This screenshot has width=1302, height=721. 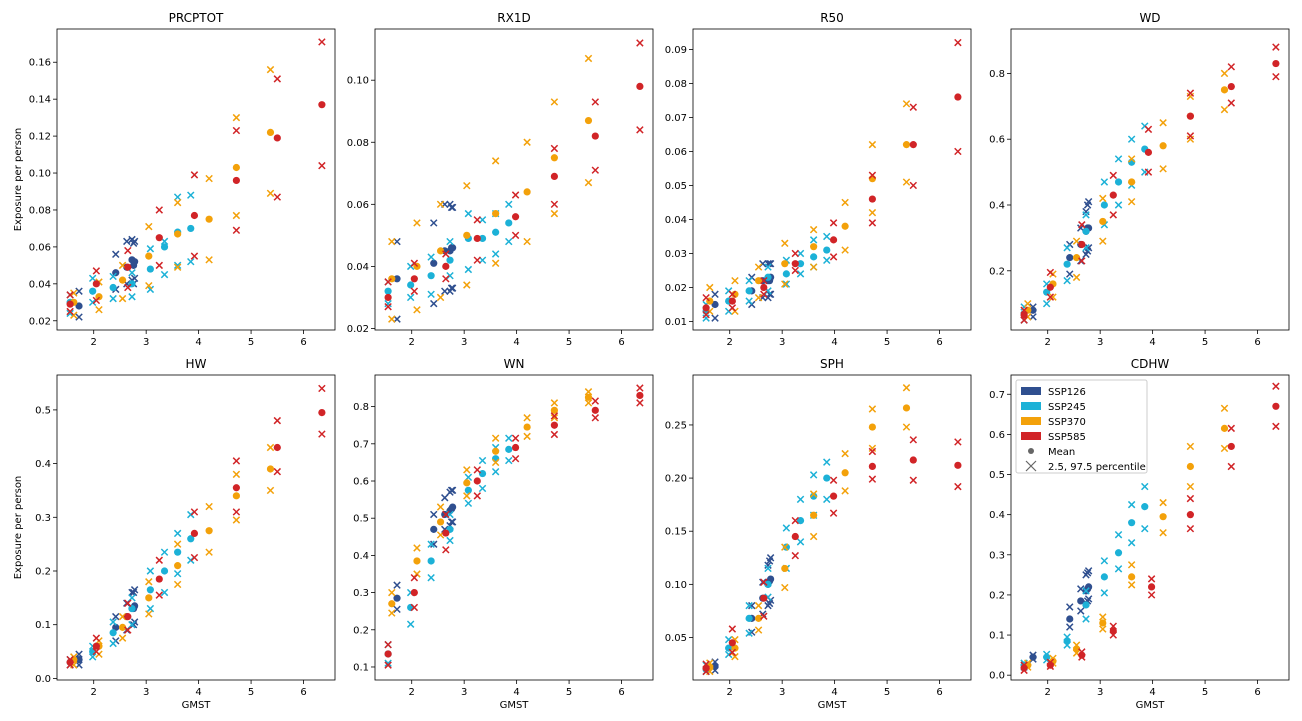 I want to click on panel-title: HW, so click(x=196, y=364).